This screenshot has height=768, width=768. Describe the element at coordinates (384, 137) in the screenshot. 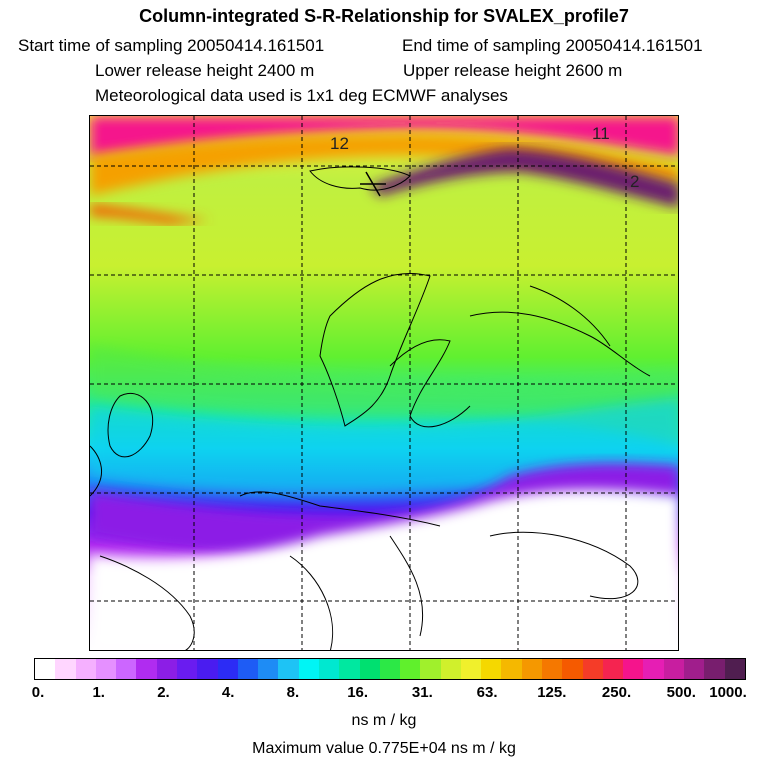

I see `high-band-north` at that location.